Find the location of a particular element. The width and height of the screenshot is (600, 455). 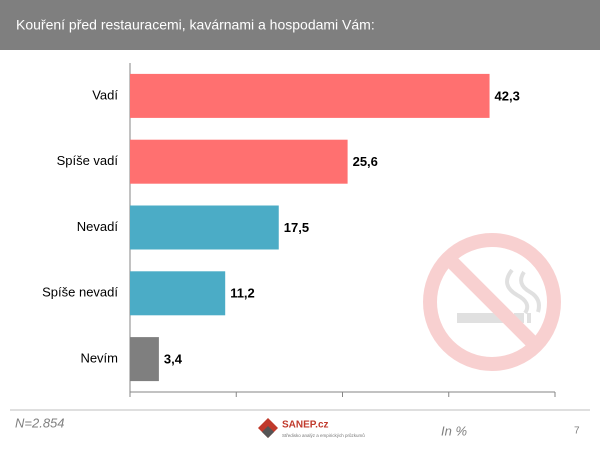

category-label: Nevím is located at coordinates (99, 358).